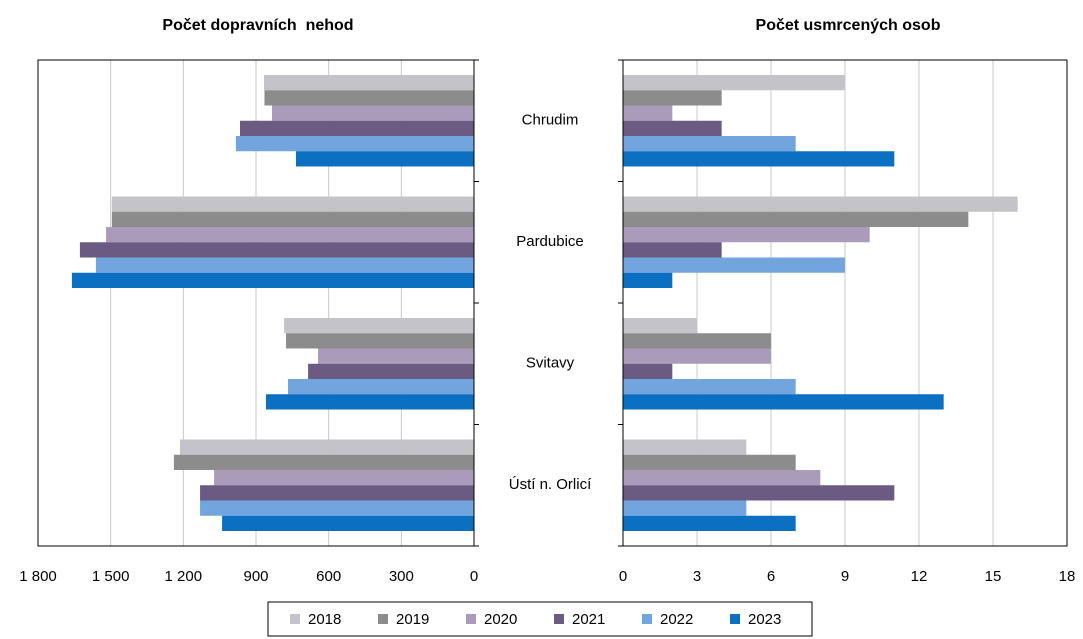 The width and height of the screenshot is (1083, 639). What do you see at coordinates (771, 576) in the screenshot?
I see `x-tick-label: 6` at bounding box center [771, 576].